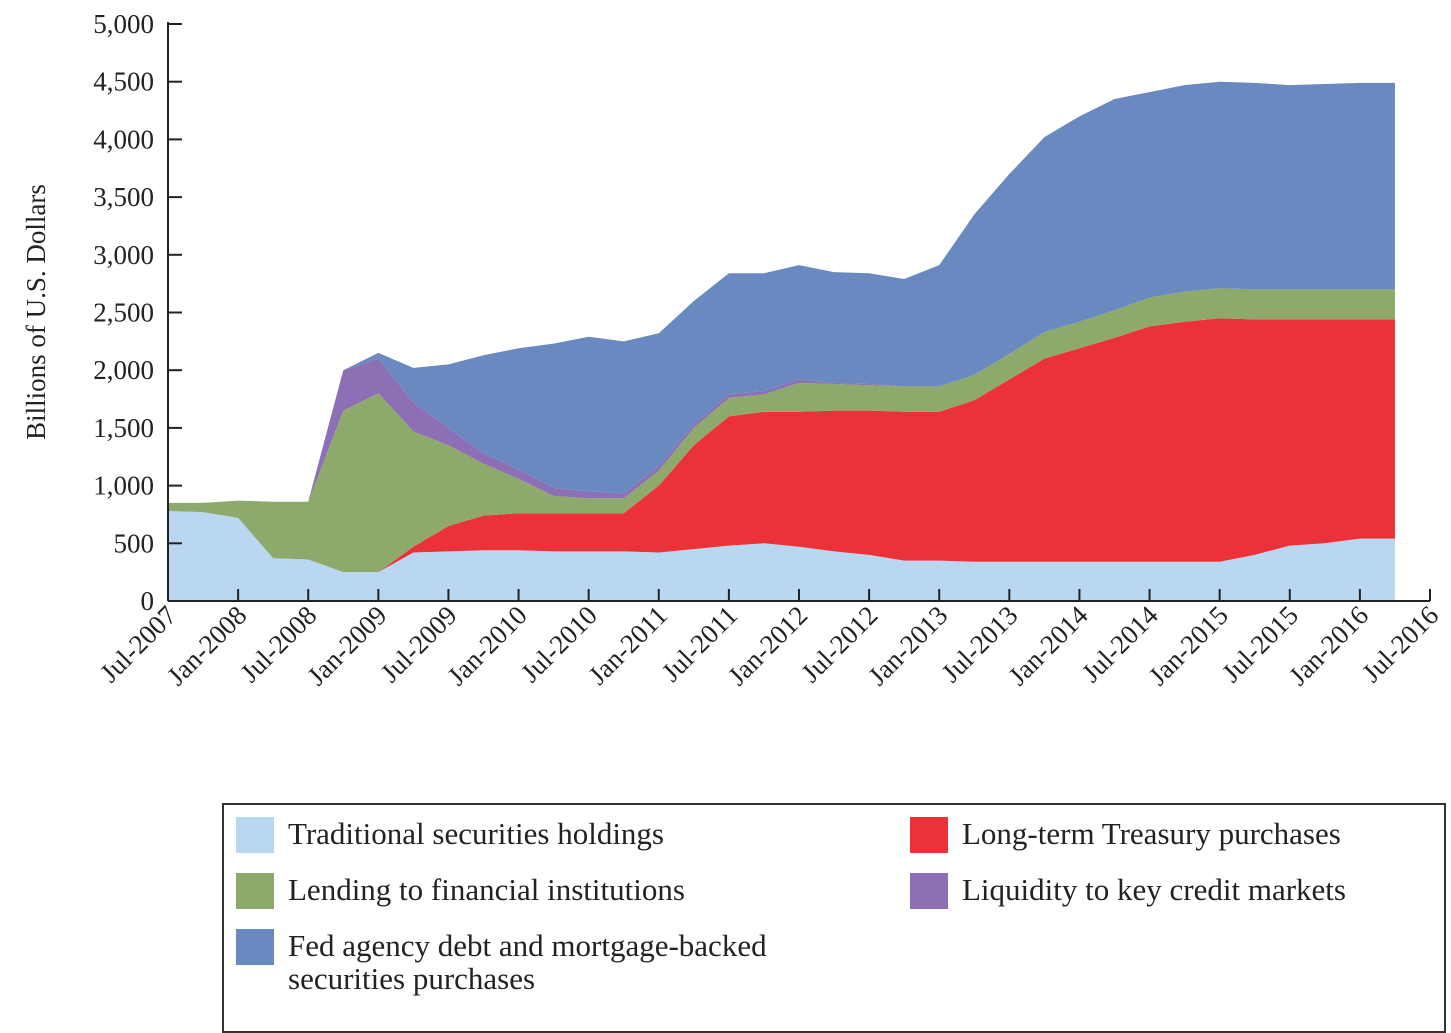 This screenshot has height=1033, width=1451. What do you see at coordinates (123, 82) in the screenshot?
I see `y-tick-label: 4,500` at bounding box center [123, 82].